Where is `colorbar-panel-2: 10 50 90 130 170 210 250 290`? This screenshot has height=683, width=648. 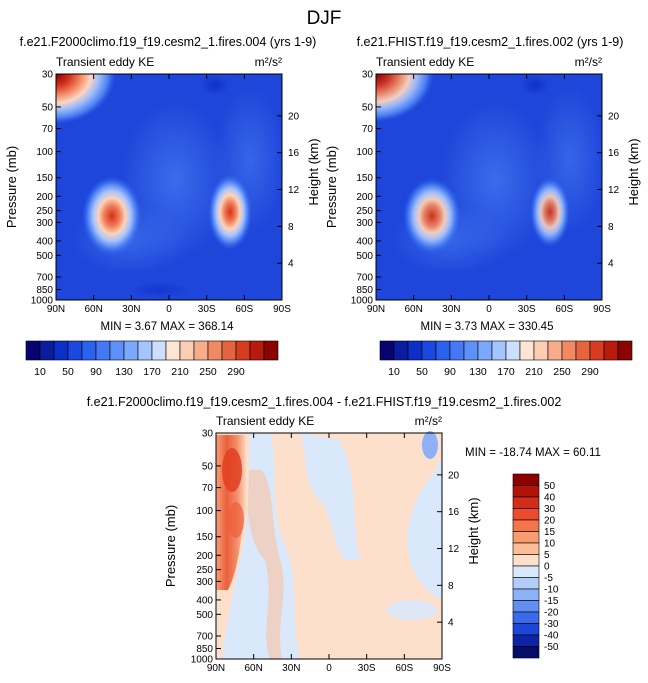 colorbar-panel-2: 10 50 90 130 170 210 250 290 is located at coordinates (506, 359).